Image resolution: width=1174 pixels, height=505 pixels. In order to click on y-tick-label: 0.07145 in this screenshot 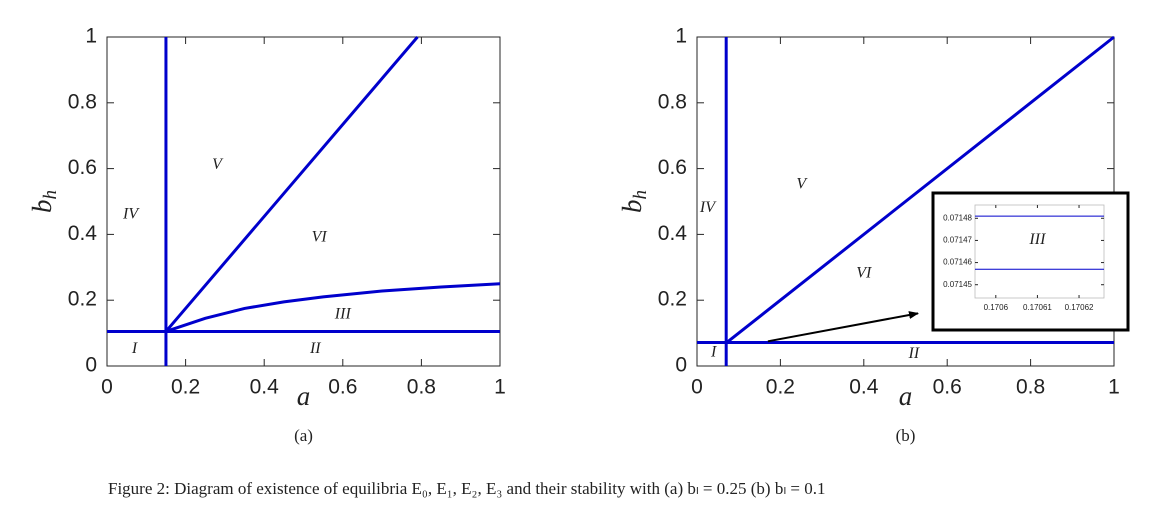, I will do `click(957, 284)`.